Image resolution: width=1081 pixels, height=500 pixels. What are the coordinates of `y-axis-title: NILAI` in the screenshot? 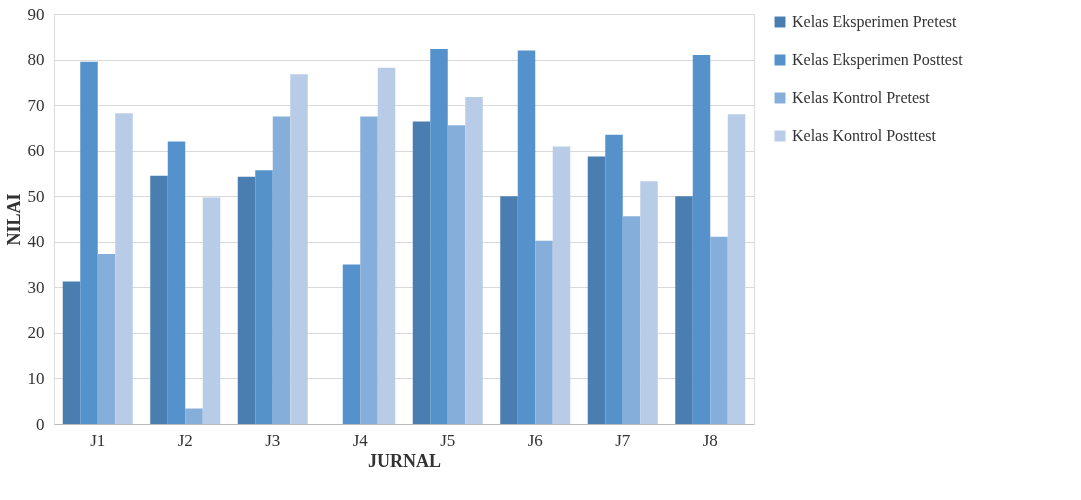 It's located at (13, 219).